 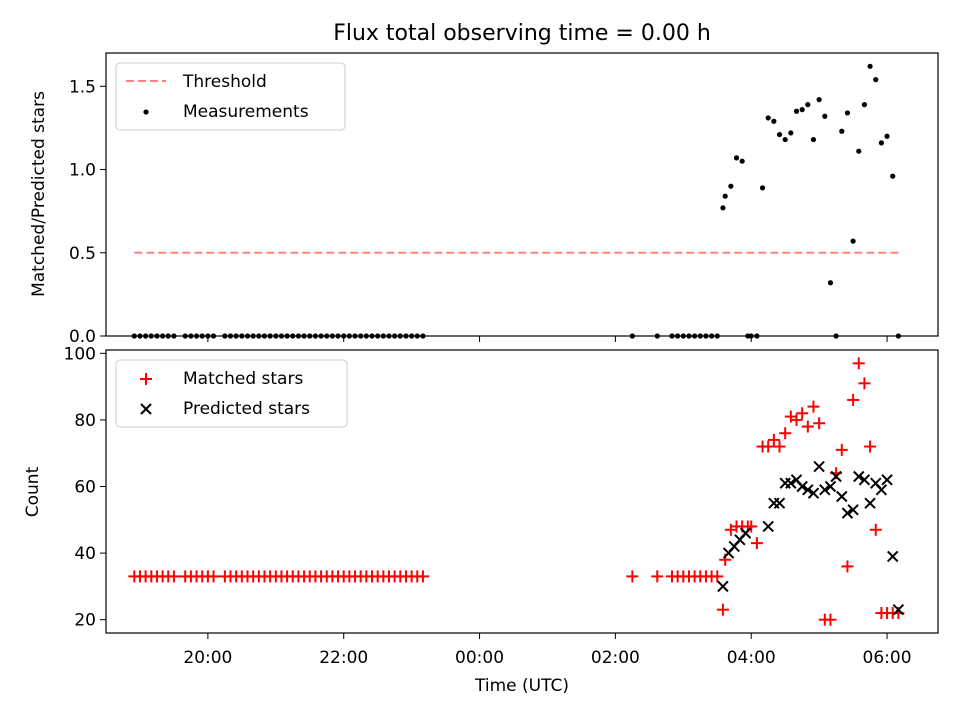 I want to click on x-tick-label: 02:00, so click(x=615, y=658).